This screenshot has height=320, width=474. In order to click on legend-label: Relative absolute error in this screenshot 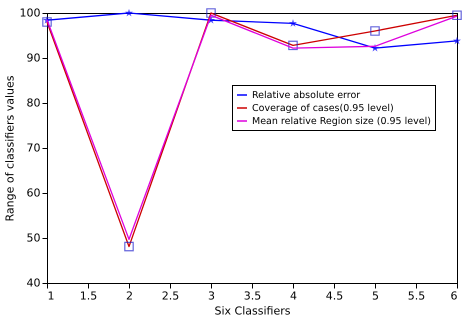, I will do `click(306, 95)`.